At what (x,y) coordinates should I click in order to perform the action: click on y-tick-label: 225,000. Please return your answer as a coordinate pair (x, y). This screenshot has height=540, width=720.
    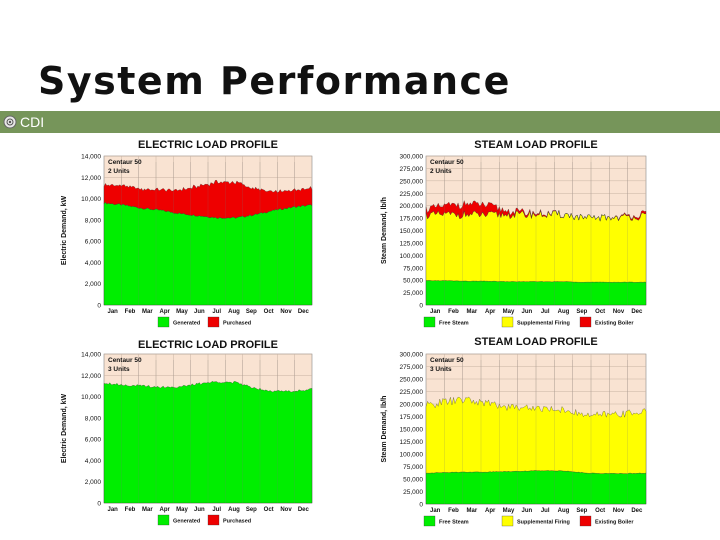
    Looking at the image, I should click on (412, 194).